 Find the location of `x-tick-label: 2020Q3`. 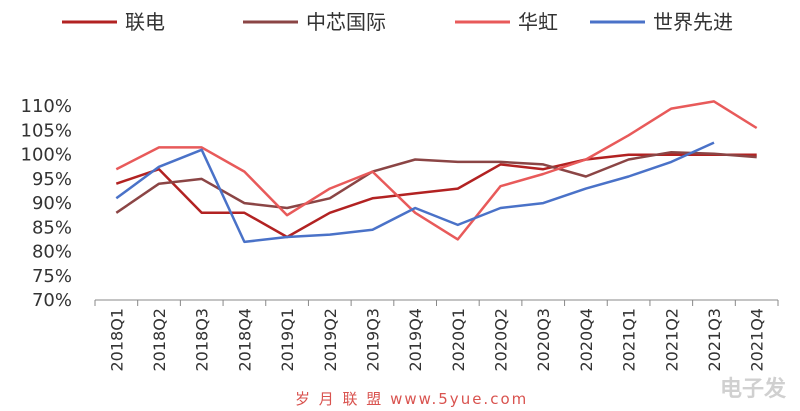

x-tick-label: 2020Q3 is located at coordinates (543, 340).